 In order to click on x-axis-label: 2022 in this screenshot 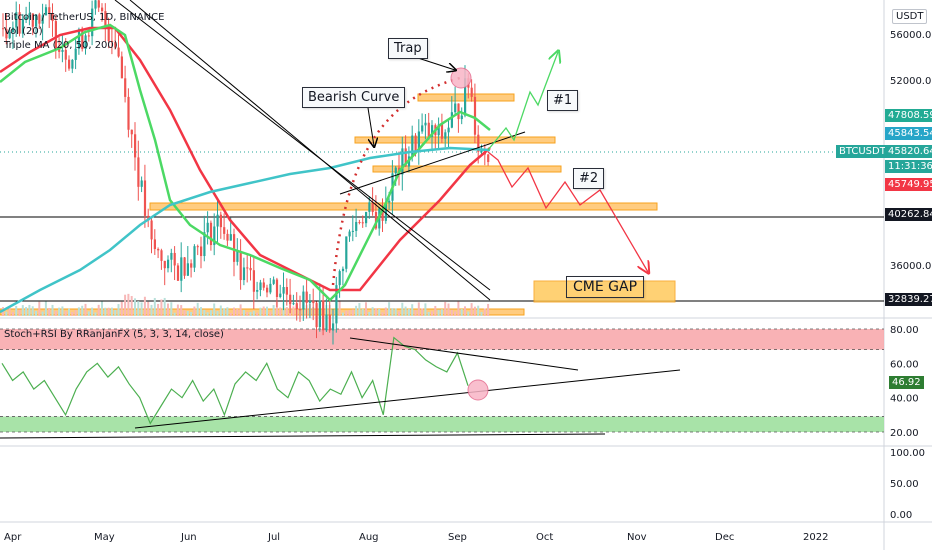, I will do `click(815, 537)`.